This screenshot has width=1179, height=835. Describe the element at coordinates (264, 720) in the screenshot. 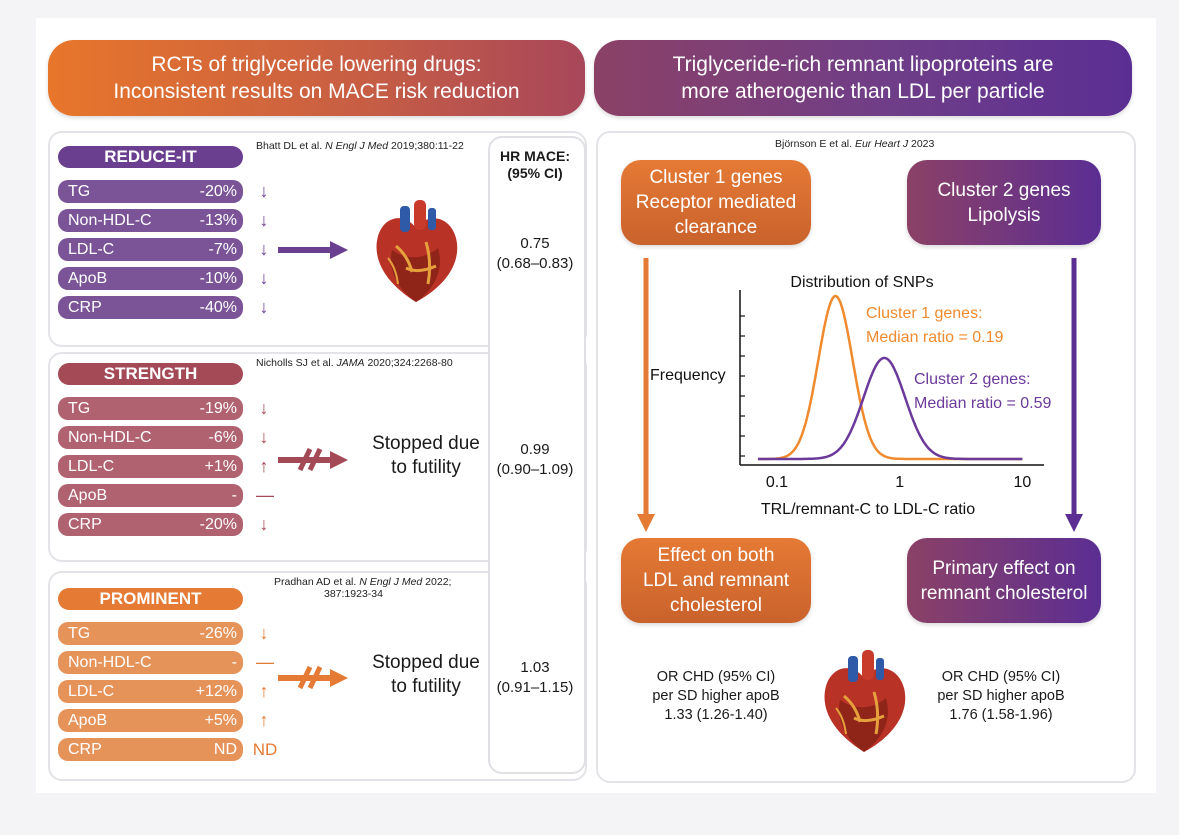

I see `prominent-apob-arrow: ↑` at that location.